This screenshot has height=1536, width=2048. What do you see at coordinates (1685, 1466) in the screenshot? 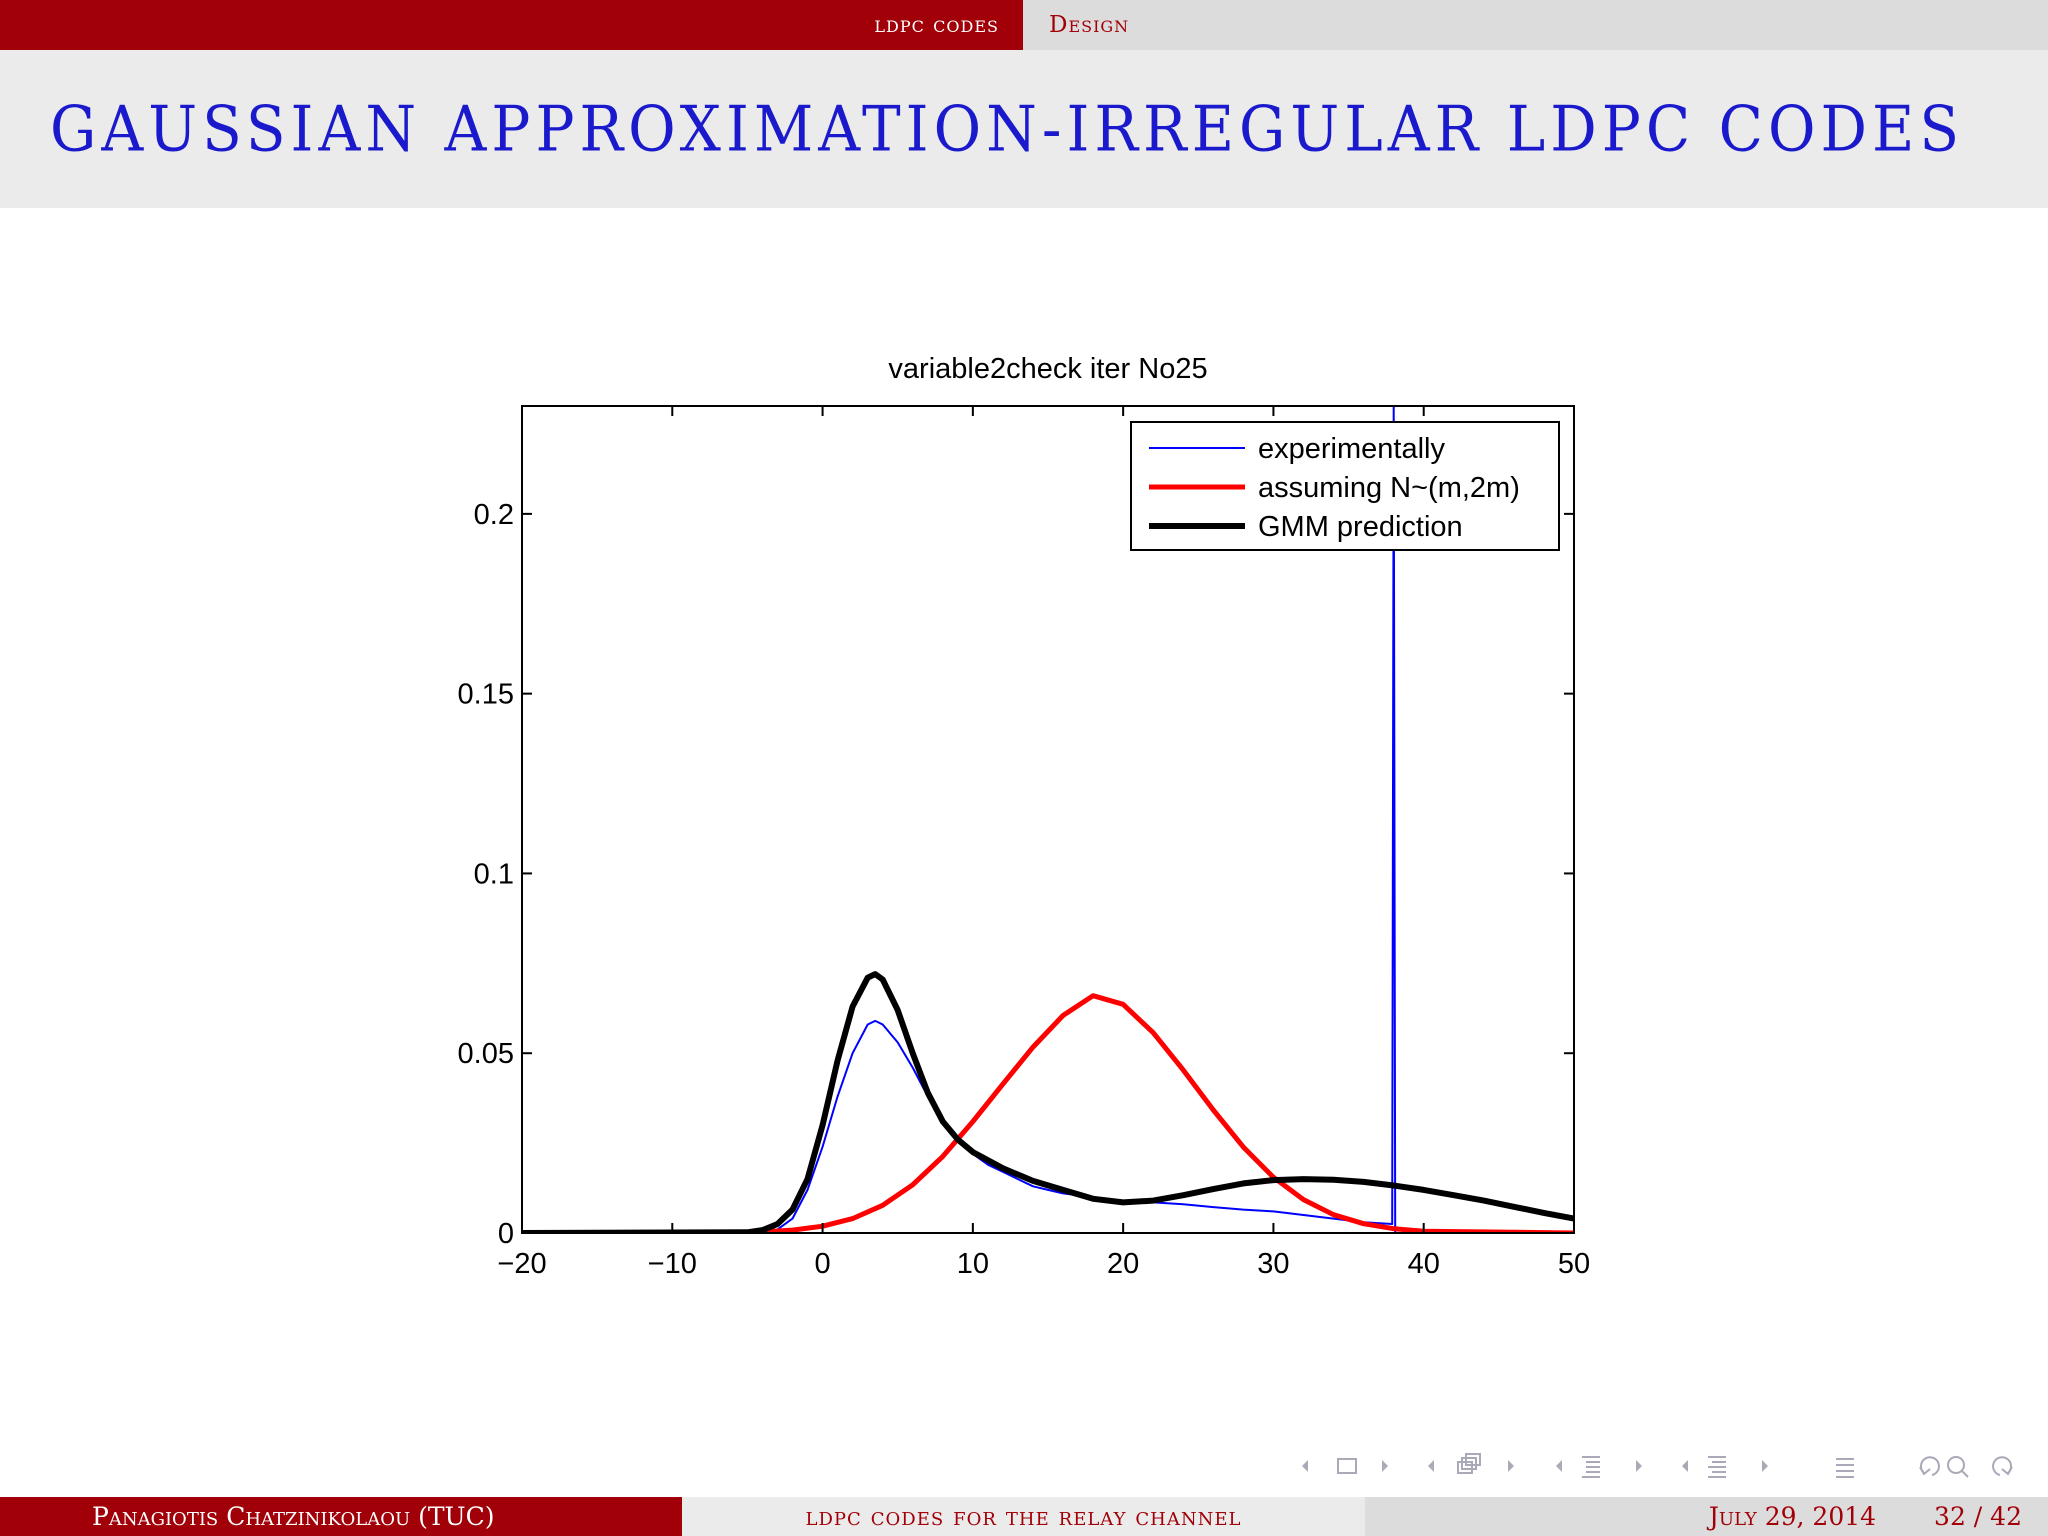
I see `document-prev-icon` at bounding box center [1685, 1466].